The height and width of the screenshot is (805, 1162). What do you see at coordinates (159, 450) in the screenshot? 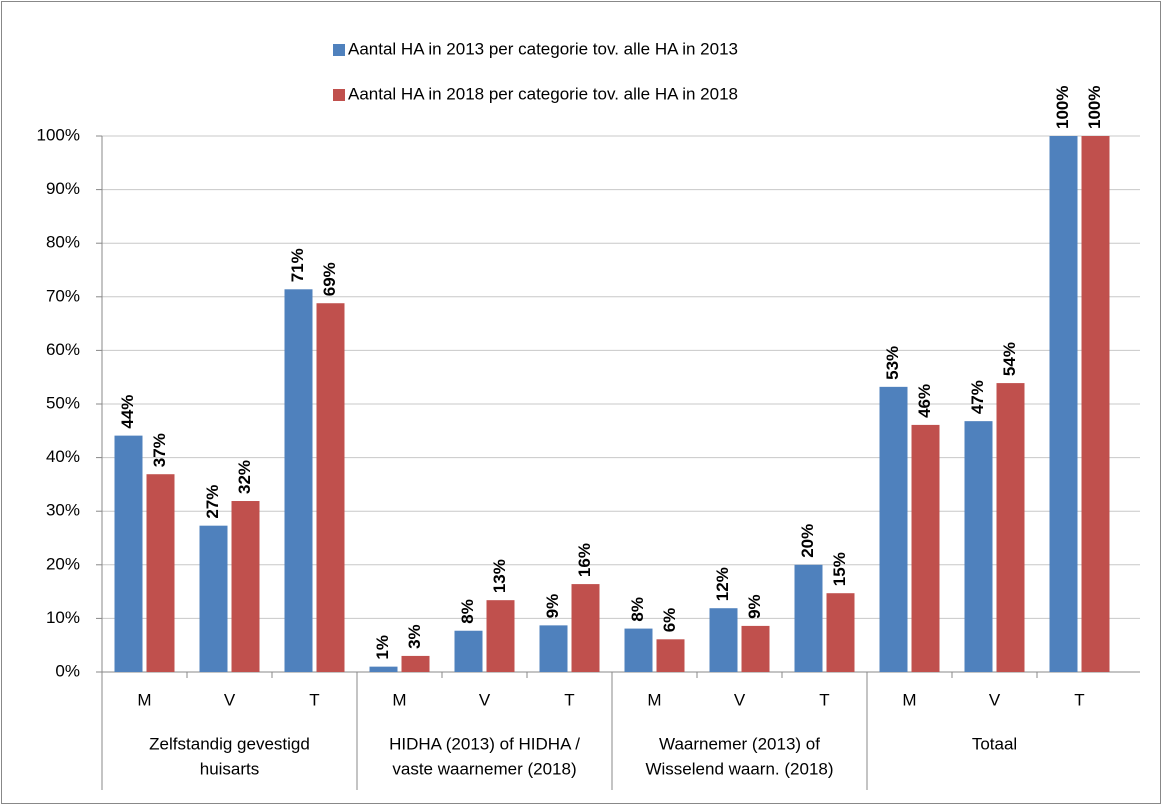
I see `value-label: 37%` at bounding box center [159, 450].